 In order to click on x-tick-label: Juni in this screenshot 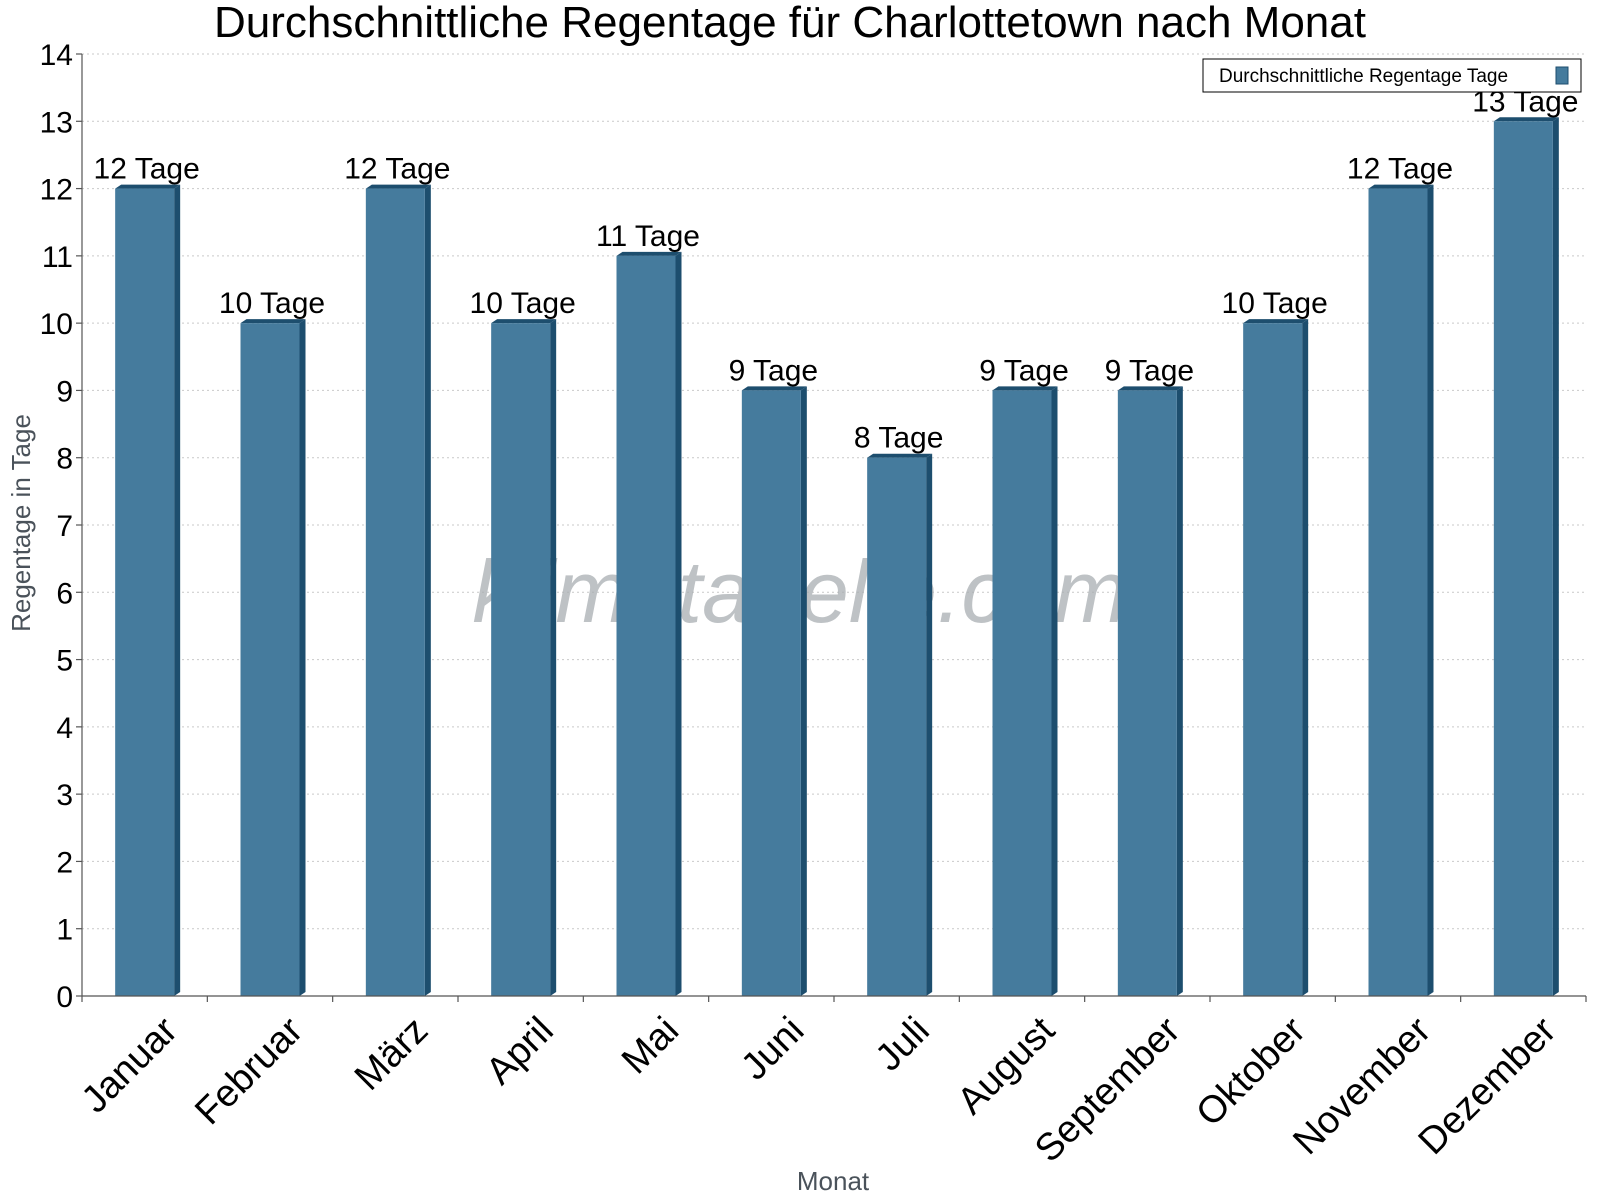, I will do `click(772, 1048)`.